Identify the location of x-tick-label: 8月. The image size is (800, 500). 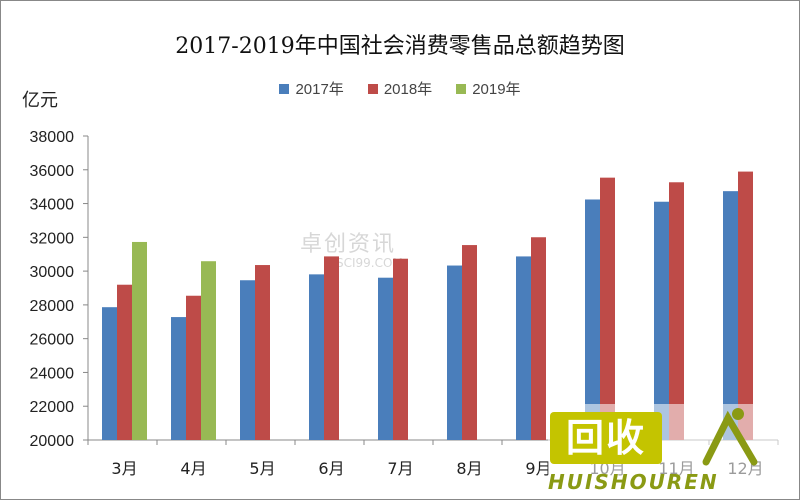
(469, 468).